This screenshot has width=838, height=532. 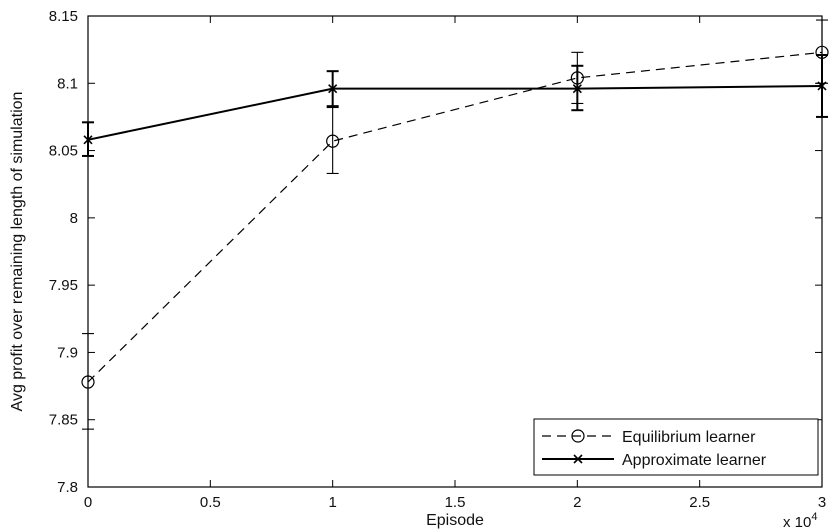 I want to click on y-tick-label: 7.95, so click(x=63, y=285).